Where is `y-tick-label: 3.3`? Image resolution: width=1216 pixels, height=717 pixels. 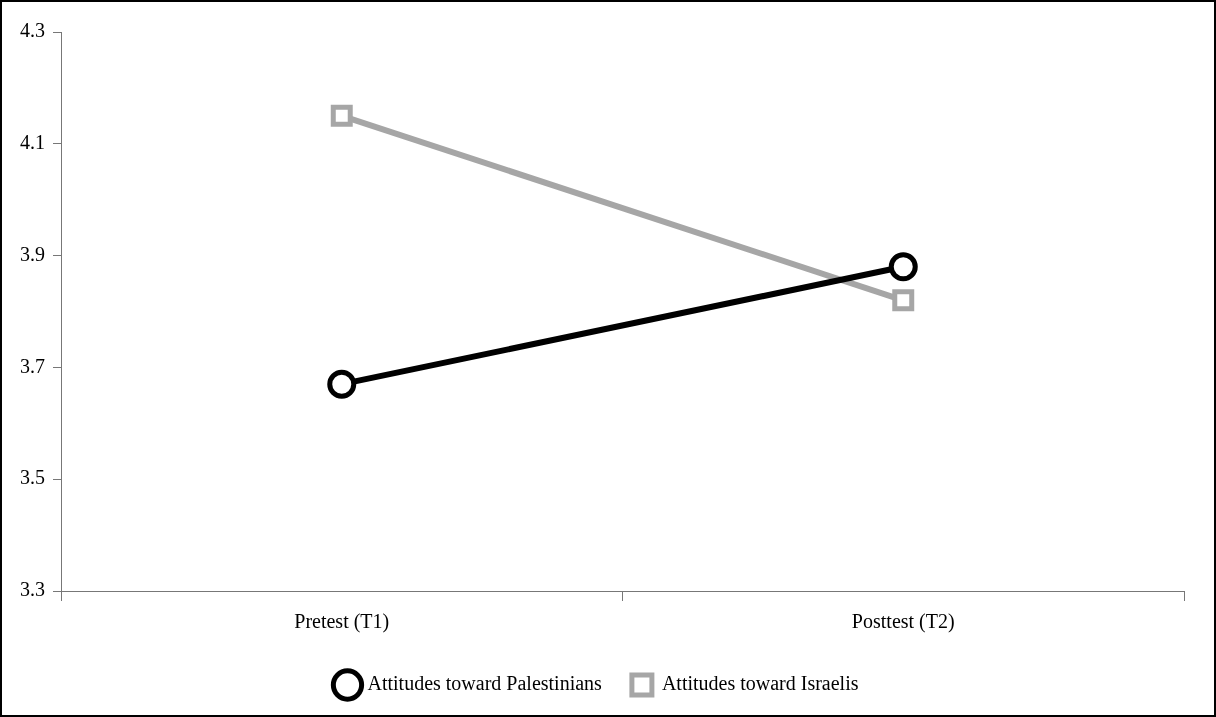
y-tick-label: 3.3 is located at coordinates (32, 589).